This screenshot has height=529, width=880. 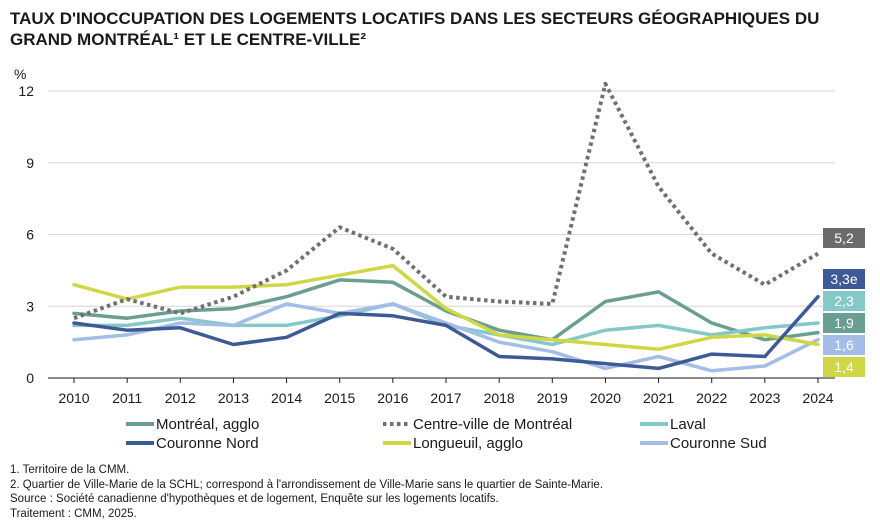 What do you see at coordinates (605, 398) in the screenshot?
I see `x-tick-label-2020: 2020` at bounding box center [605, 398].